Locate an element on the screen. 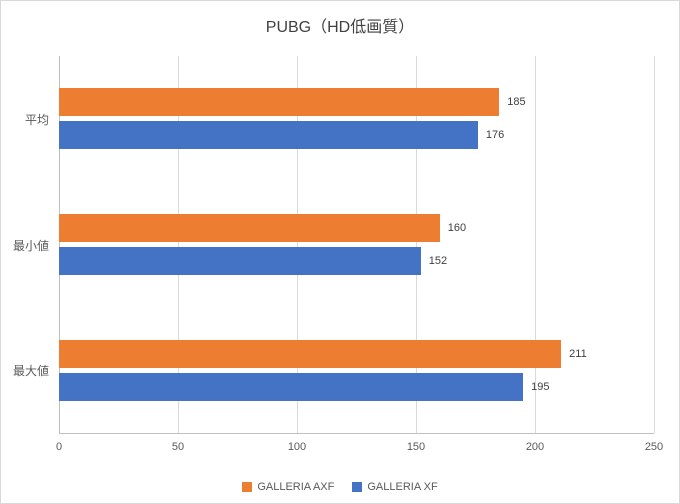  bar-value-label: 195 is located at coordinates (540, 386).